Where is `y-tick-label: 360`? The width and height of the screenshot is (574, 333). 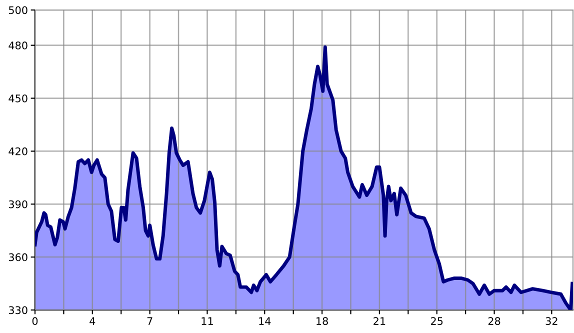 y-tick-label: 360 is located at coordinates (18, 257).